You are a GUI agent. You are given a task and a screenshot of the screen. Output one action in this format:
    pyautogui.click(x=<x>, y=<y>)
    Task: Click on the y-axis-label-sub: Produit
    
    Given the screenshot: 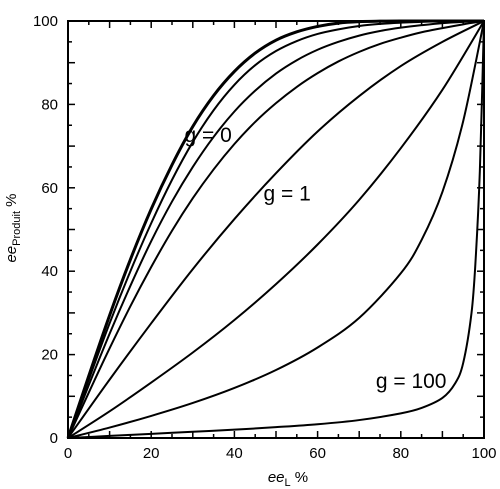 What is the action you would take?
    pyautogui.click(x=17, y=228)
    